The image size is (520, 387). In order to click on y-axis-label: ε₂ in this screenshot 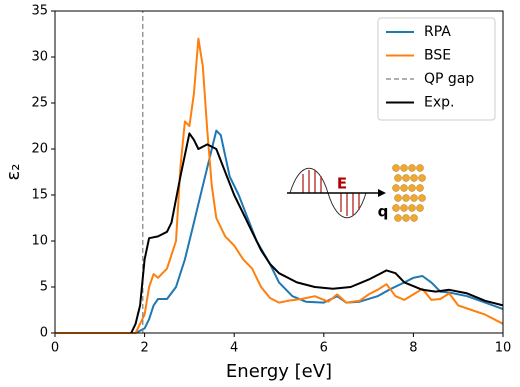, I will do `click(13, 172)`.